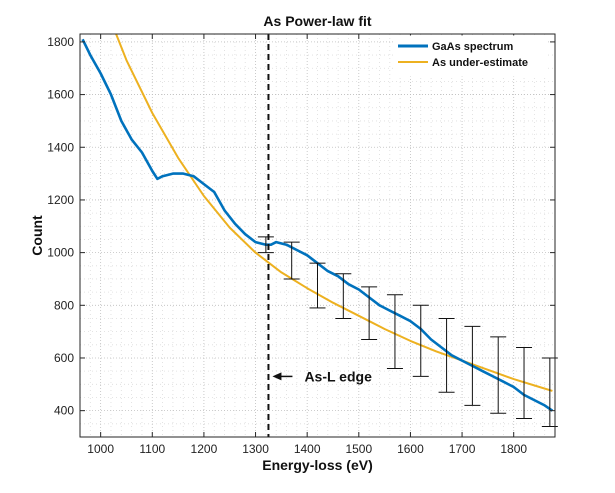 The width and height of the screenshot is (615, 493). I want to click on chart-title: As Power-law fit, so click(317, 21).